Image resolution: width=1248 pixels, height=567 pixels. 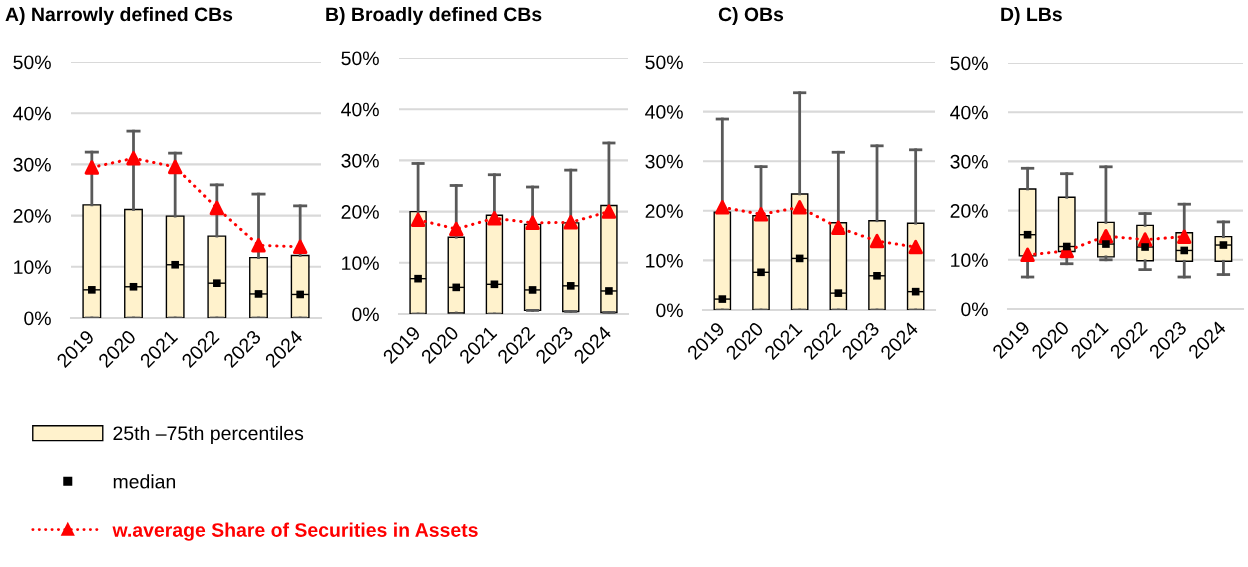 I want to click on chart-title: C) OBs, so click(x=751, y=16).